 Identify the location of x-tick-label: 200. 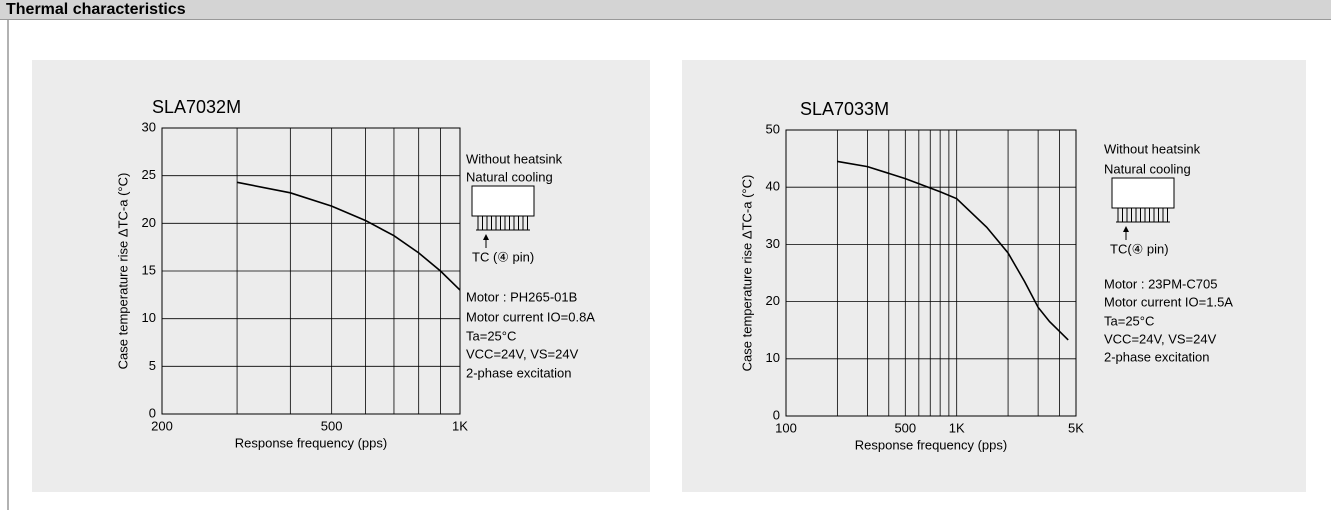
(162, 425).